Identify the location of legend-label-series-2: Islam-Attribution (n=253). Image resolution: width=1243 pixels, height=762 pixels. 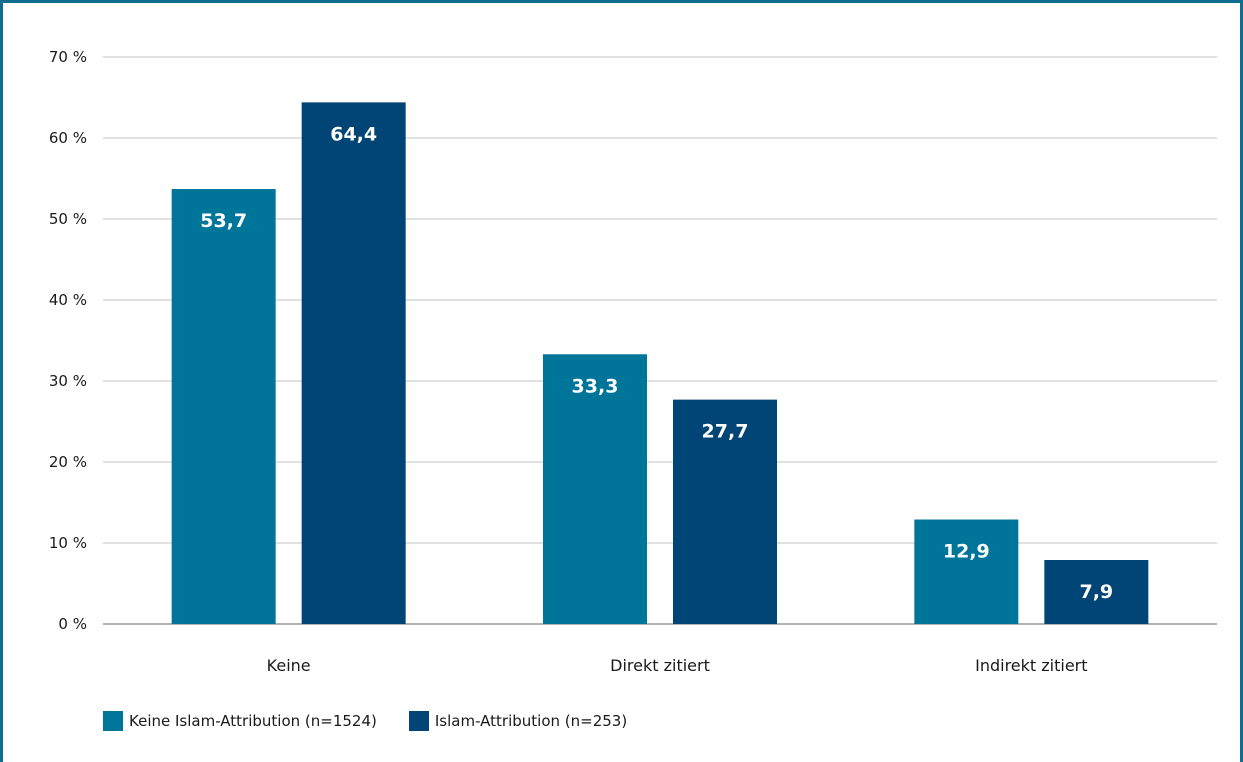
(531, 721).